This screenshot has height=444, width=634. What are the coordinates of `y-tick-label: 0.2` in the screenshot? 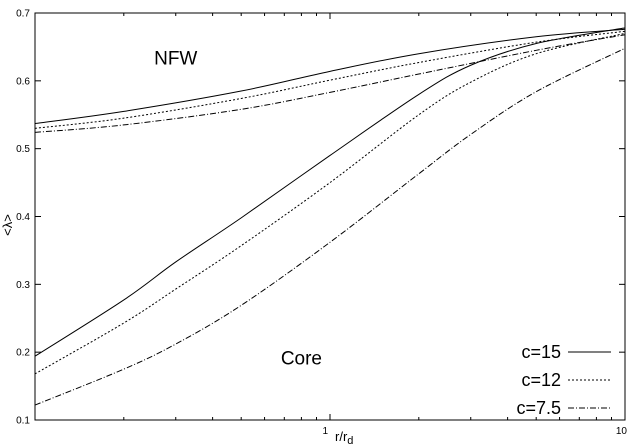 It's located at (23, 353).